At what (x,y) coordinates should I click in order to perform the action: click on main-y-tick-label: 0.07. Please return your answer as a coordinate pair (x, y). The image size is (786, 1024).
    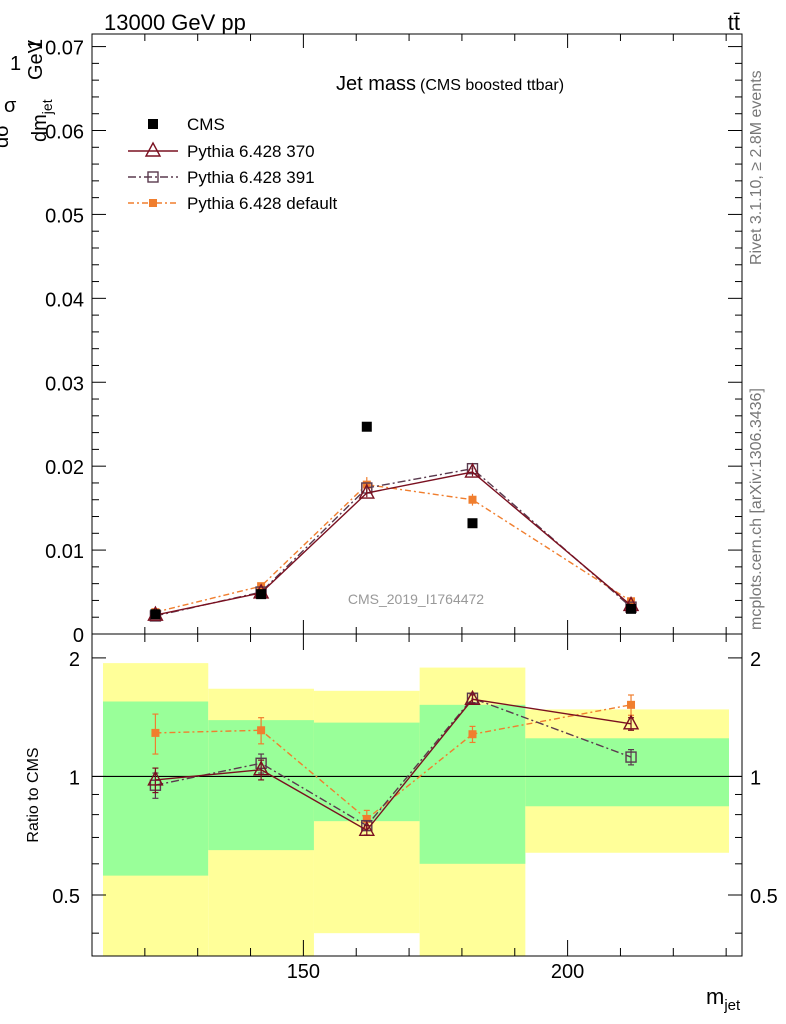
    Looking at the image, I should click on (64, 49).